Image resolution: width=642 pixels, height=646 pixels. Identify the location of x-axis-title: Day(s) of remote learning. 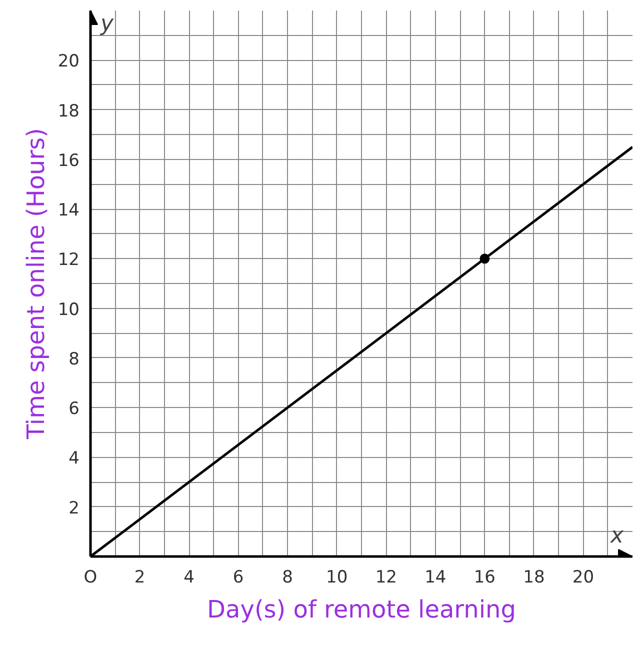
(361, 610).